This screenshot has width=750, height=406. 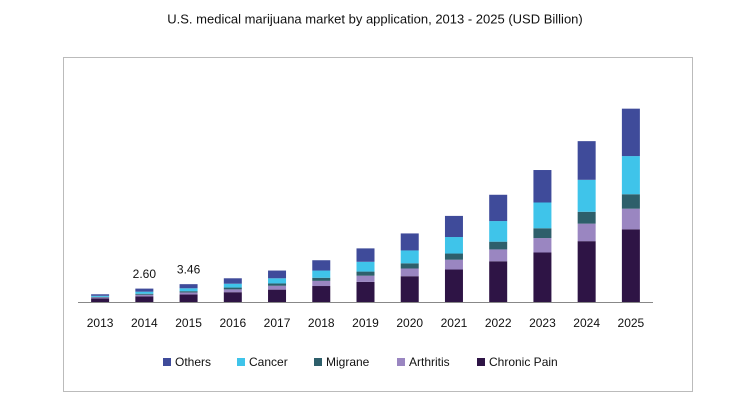 I want to click on legend-label: Migrane, so click(x=348, y=362).